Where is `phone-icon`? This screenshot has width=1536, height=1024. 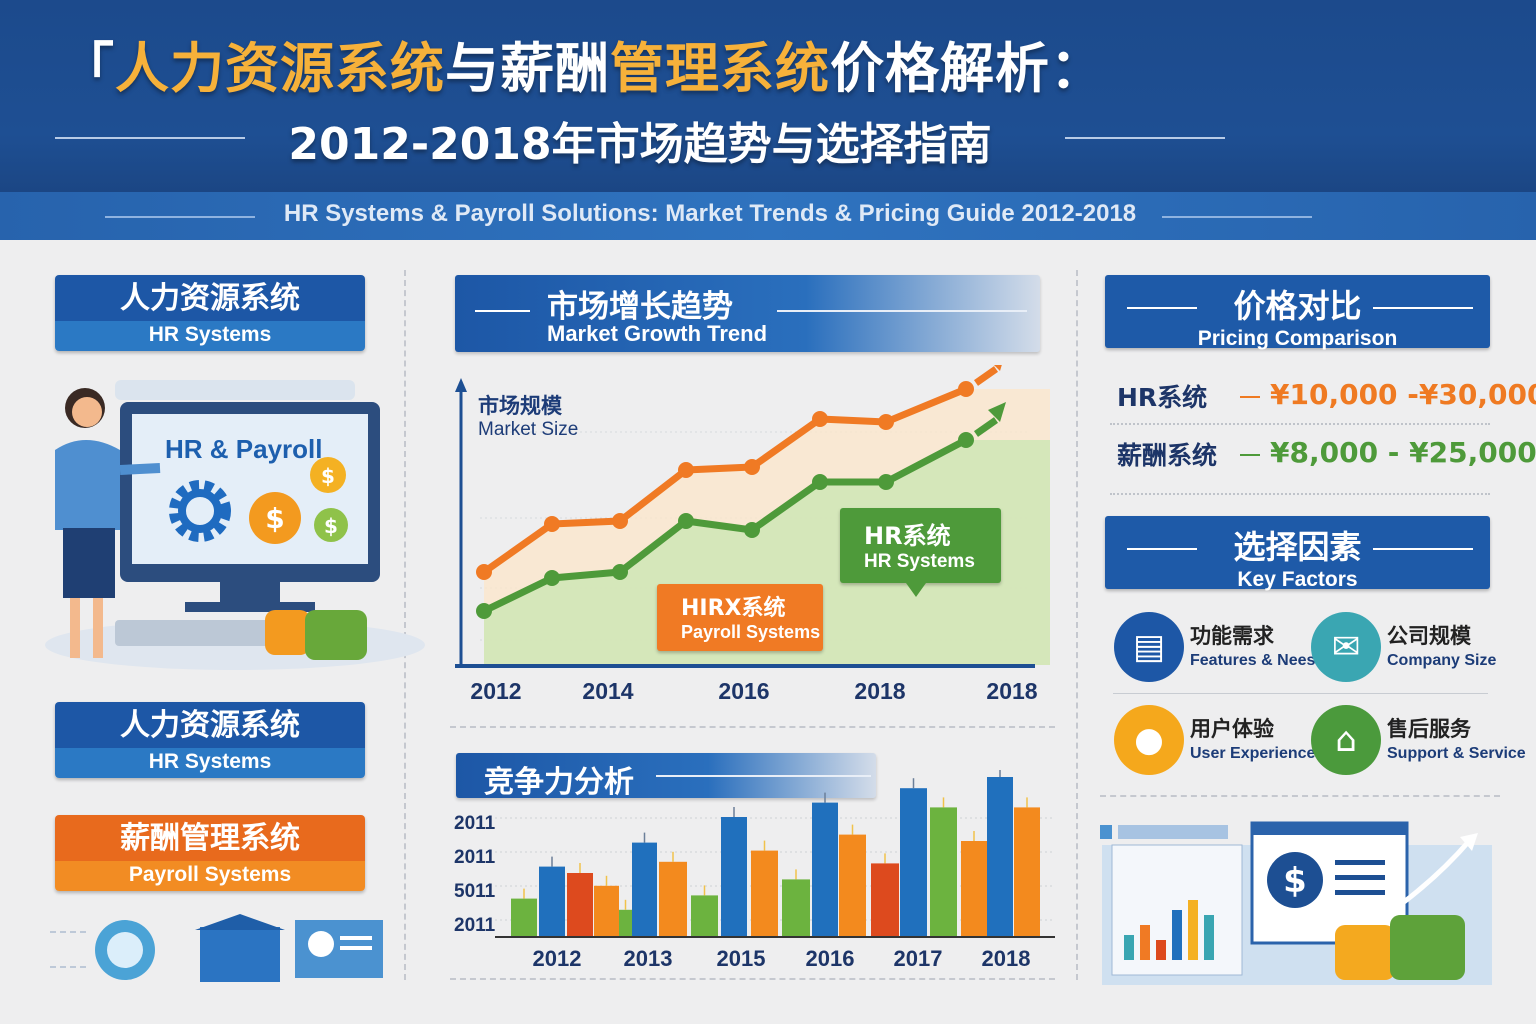 phone-icon is located at coordinates (125, 950).